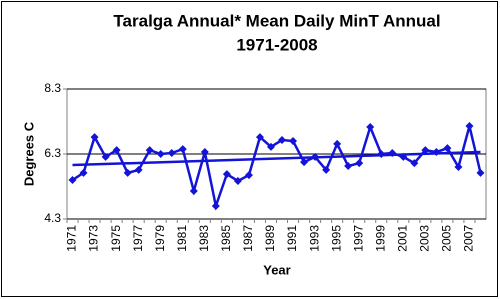  I want to click on y-tick-label: 6.3, so click(52, 153).